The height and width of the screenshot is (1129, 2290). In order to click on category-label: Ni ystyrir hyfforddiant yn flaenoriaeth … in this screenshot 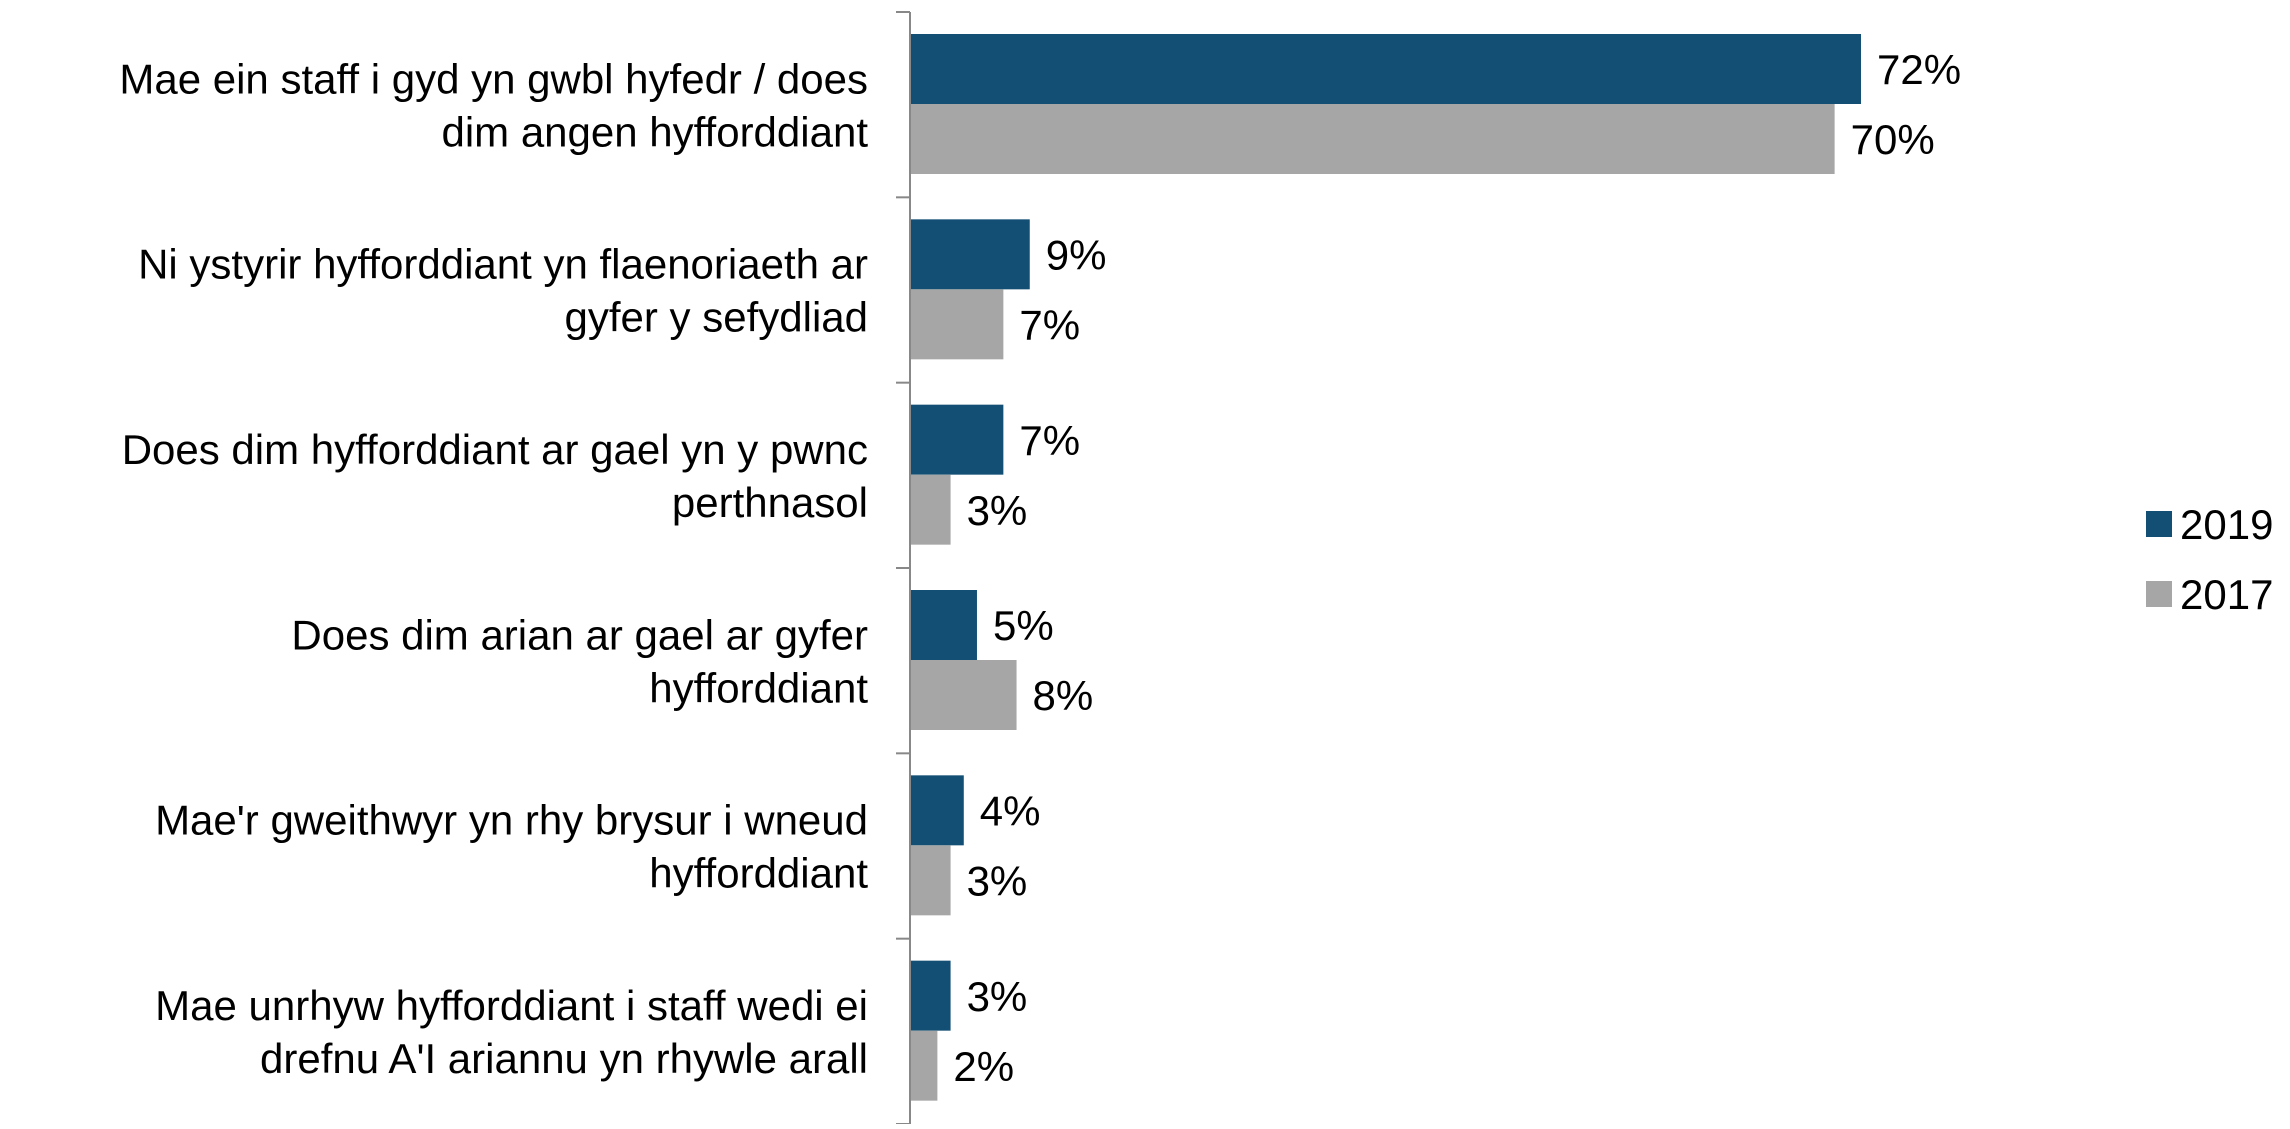, I will do `click(503, 264)`.